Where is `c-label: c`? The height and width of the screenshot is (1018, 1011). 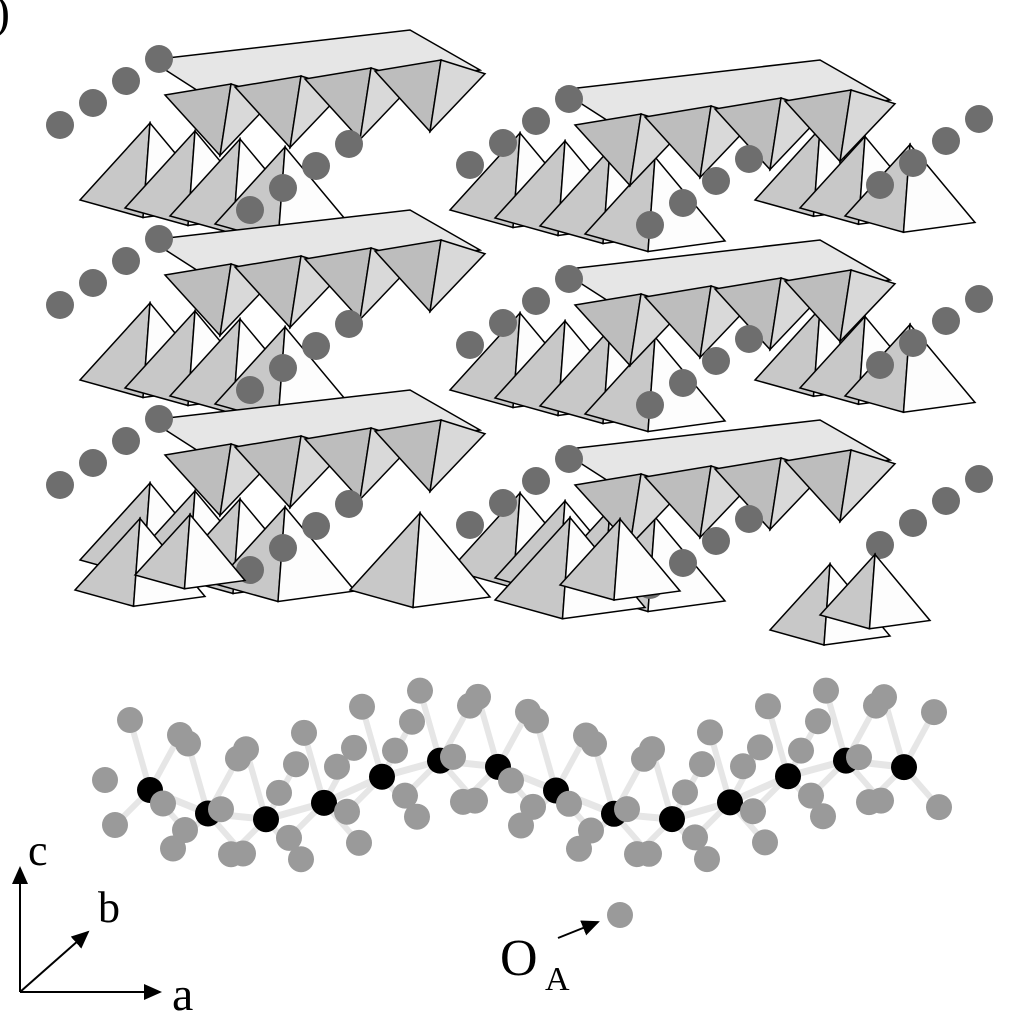 c-label: c is located at coordinates (38, 850).